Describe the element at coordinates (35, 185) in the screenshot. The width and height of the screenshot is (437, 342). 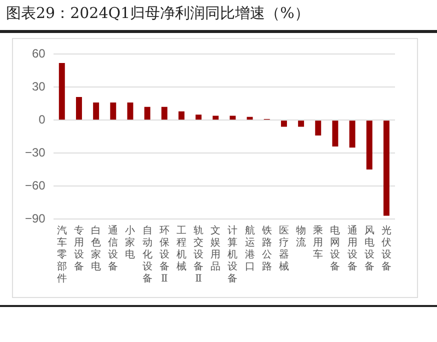
I see `y-tick-label: −60` at that location.